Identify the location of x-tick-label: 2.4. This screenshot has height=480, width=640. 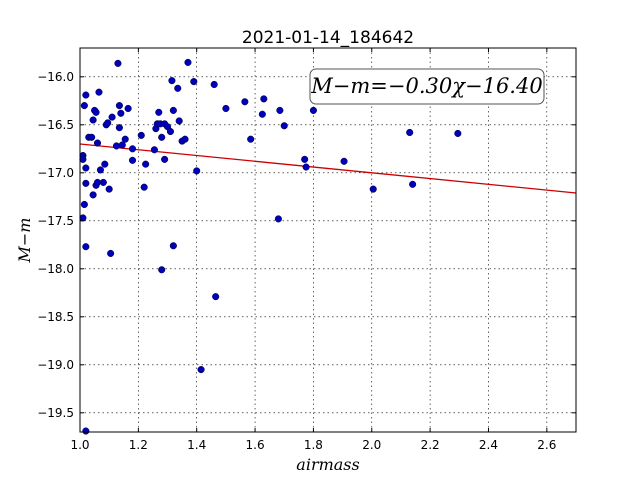
(488, 445).